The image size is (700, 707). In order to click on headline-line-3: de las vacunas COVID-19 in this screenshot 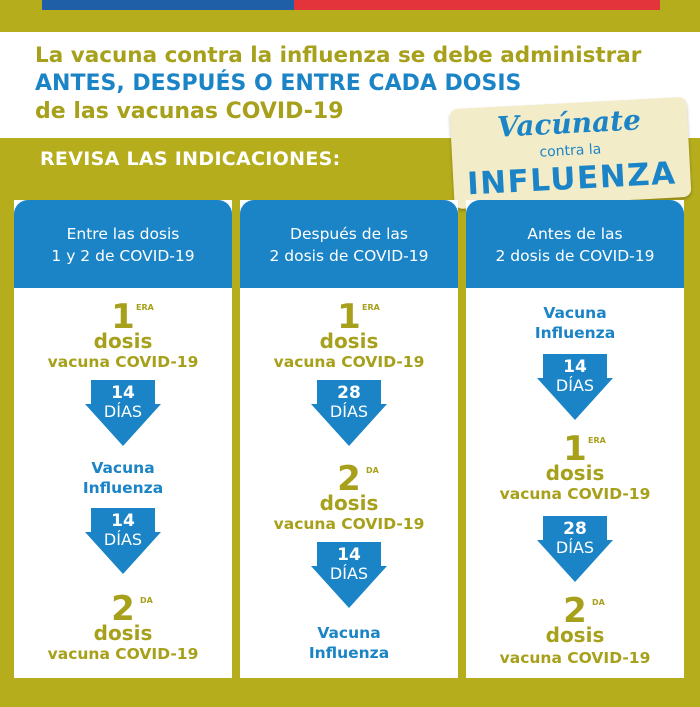, I will do `click(189, 111)`.